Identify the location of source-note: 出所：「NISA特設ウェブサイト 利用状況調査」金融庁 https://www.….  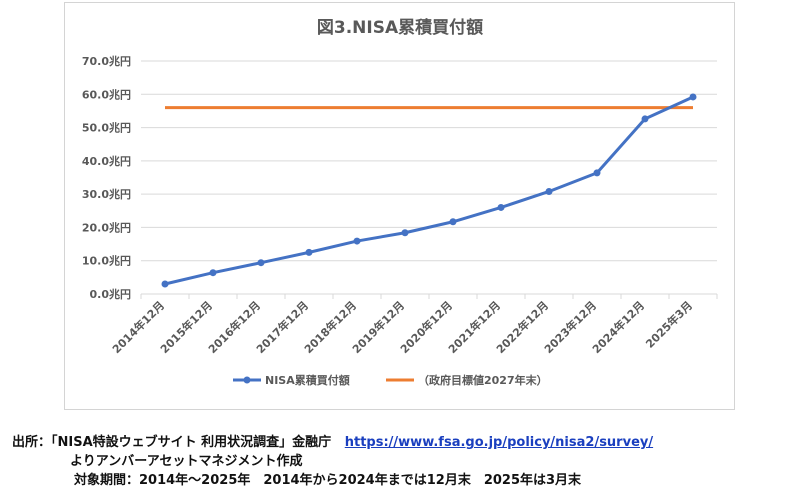
(402, 461).